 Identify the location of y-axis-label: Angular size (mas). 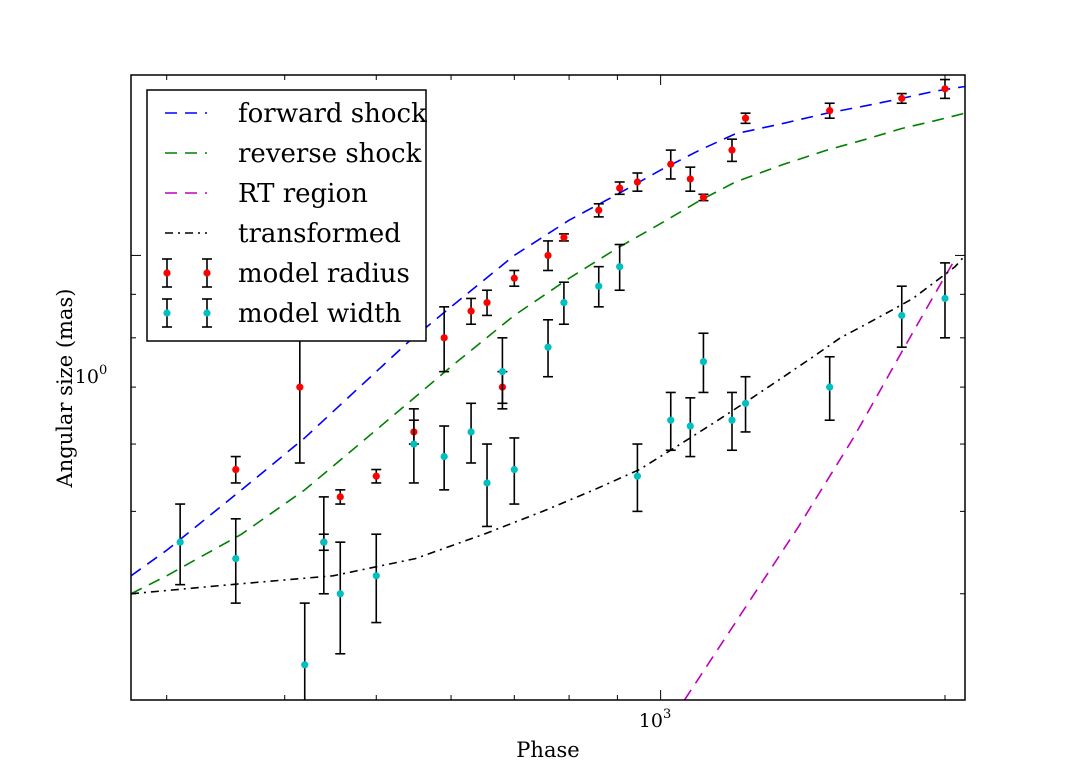
(65, 389).